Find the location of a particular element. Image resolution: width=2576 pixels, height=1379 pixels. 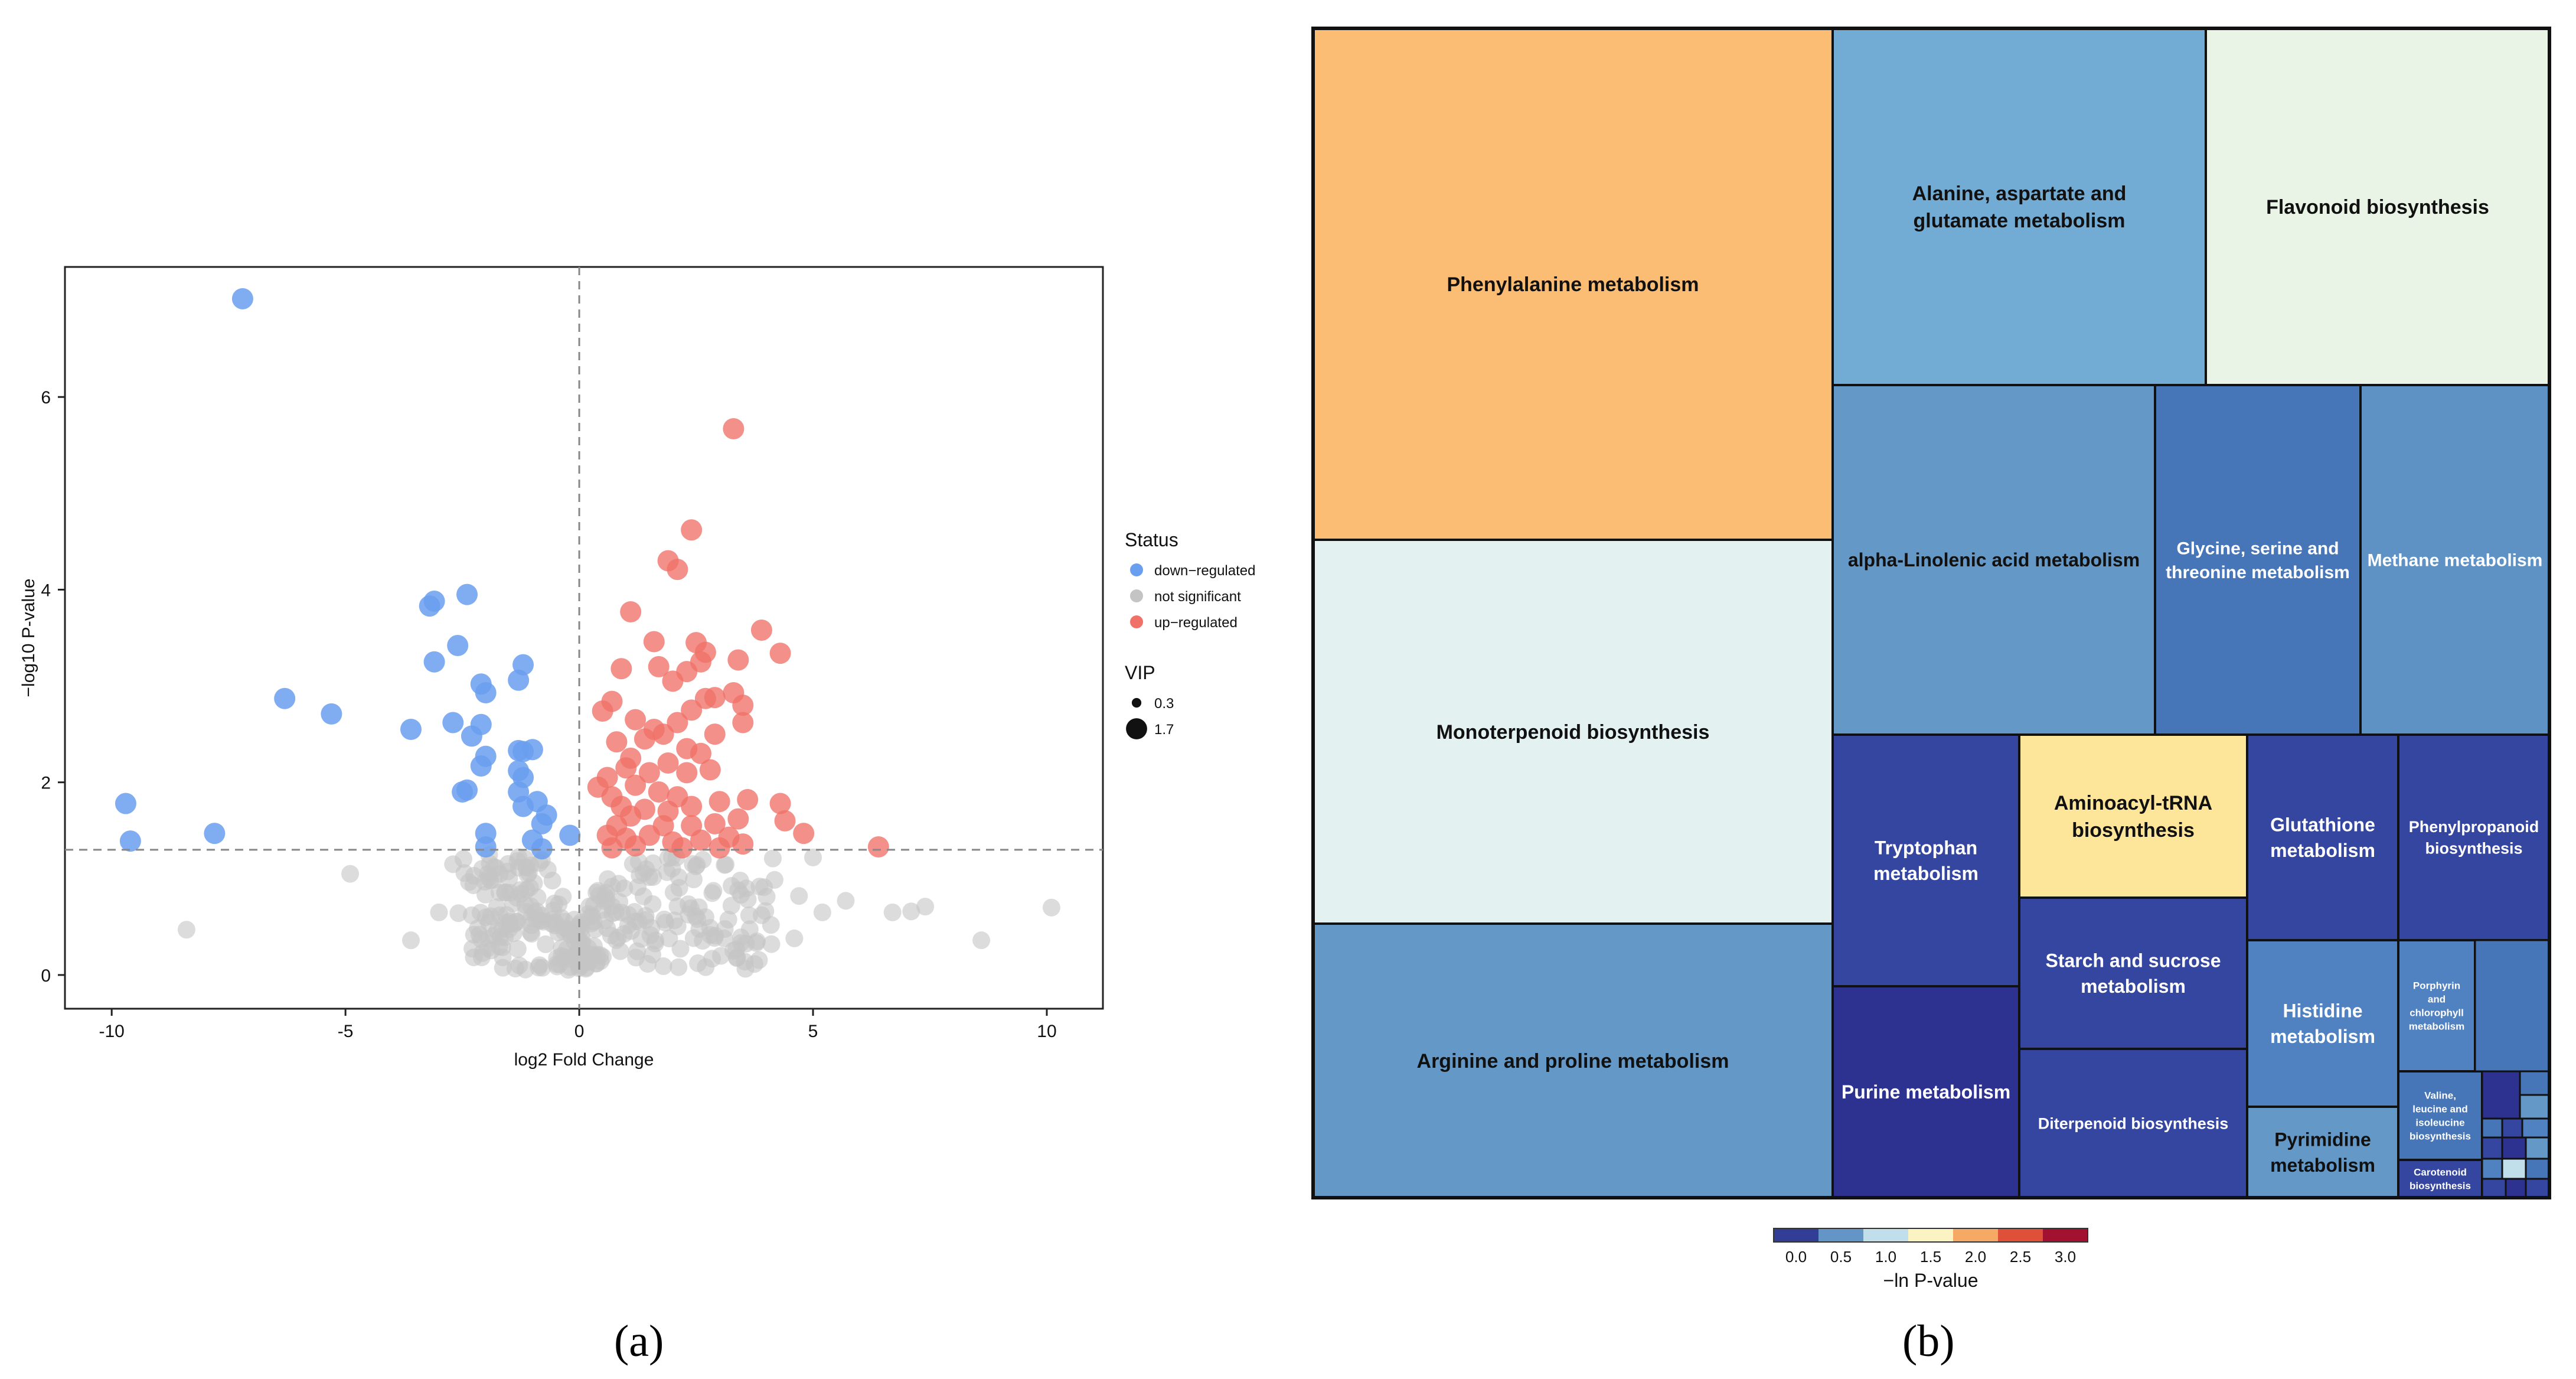

legend-status-swatch is located at coordinates (1136, 569).